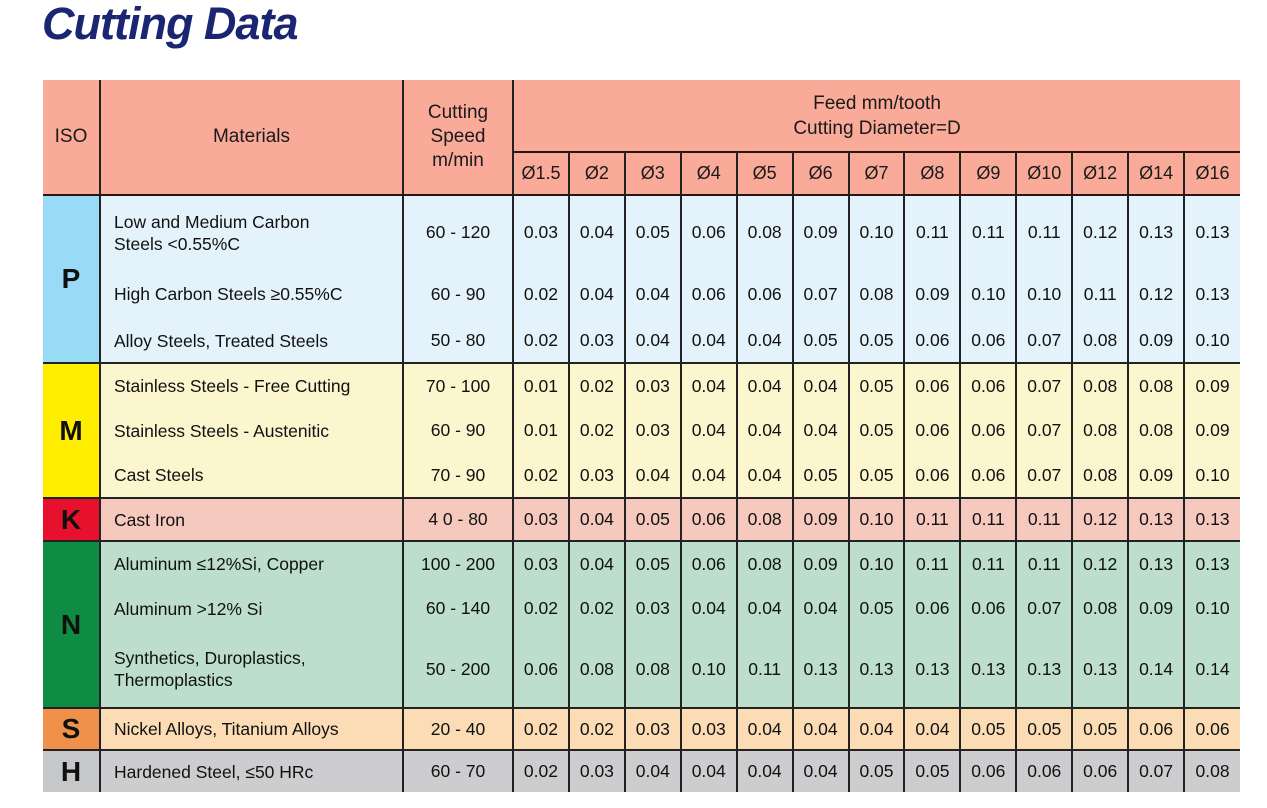 The height and width of the screenshot is (808, 1267). Describe the element at coordinates (1044, 385) in the screenshot. I see `feed-value-cell: 0.07` at that location.